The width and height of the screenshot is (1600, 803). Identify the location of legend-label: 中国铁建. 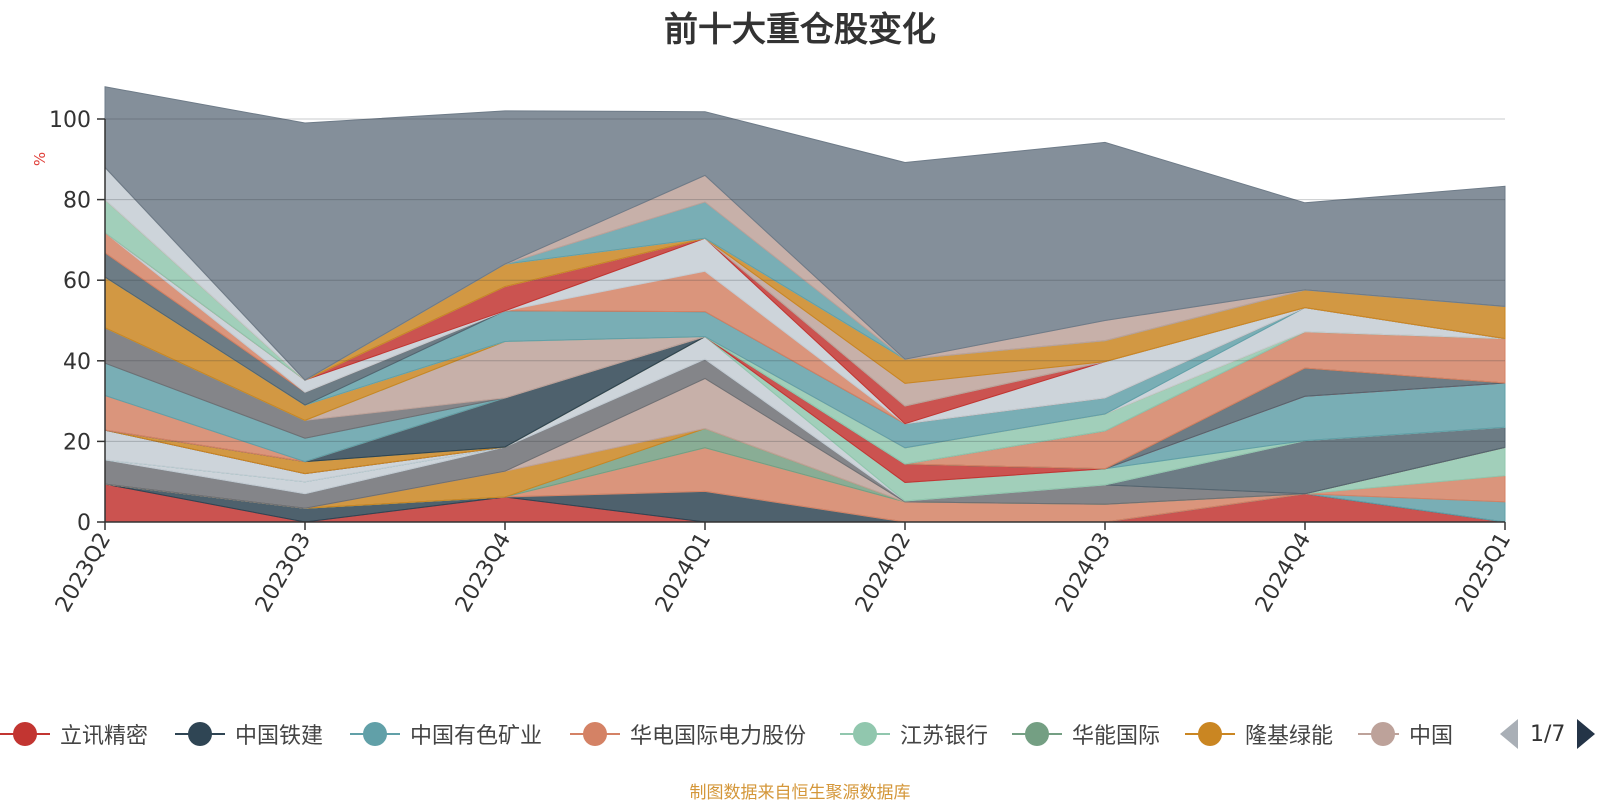
(279, 736).